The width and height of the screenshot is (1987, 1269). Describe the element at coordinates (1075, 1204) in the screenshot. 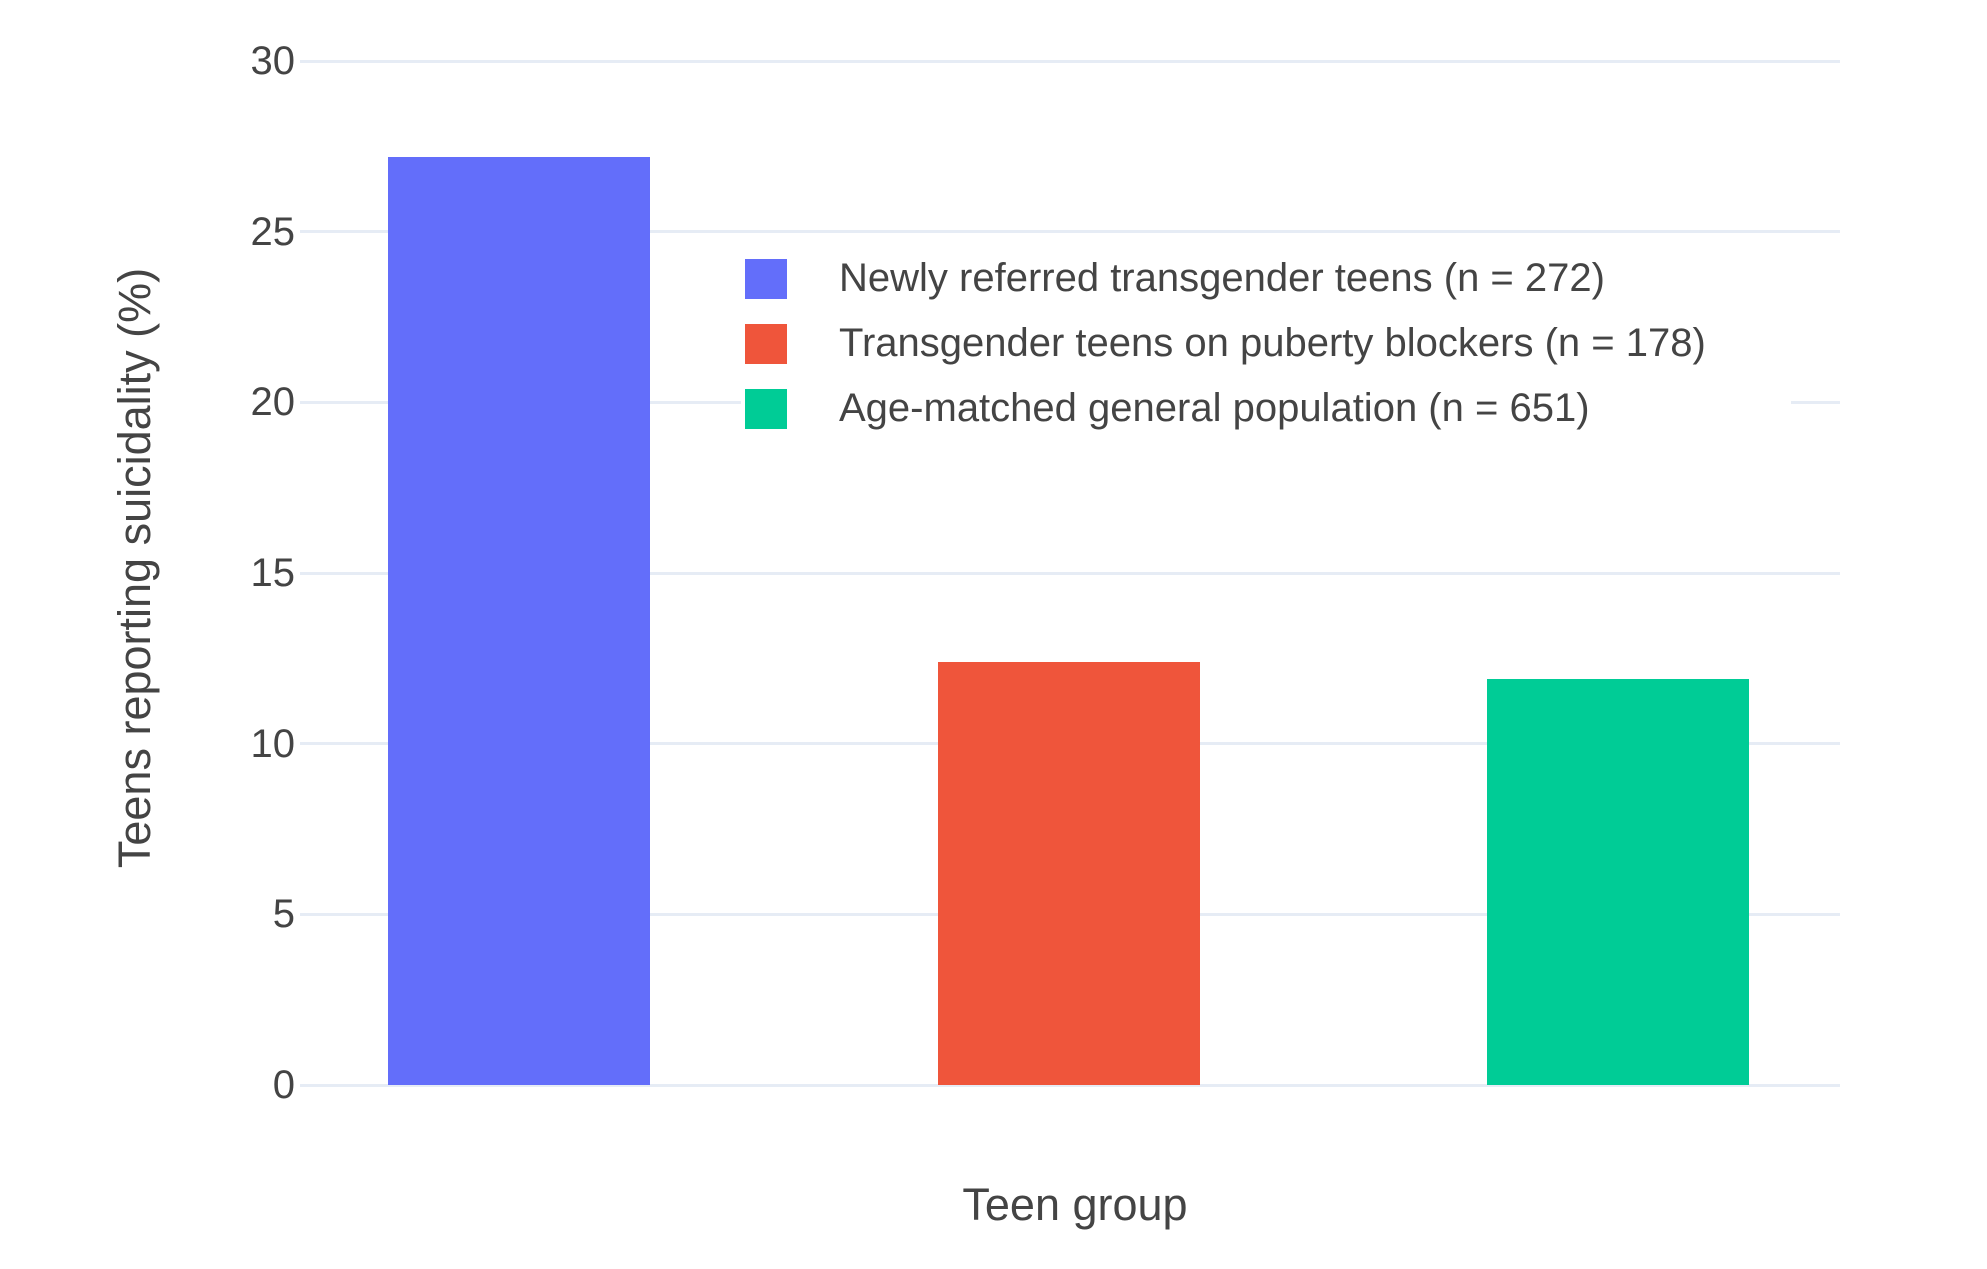

I see `x-axis-title: Teen group` at that location.